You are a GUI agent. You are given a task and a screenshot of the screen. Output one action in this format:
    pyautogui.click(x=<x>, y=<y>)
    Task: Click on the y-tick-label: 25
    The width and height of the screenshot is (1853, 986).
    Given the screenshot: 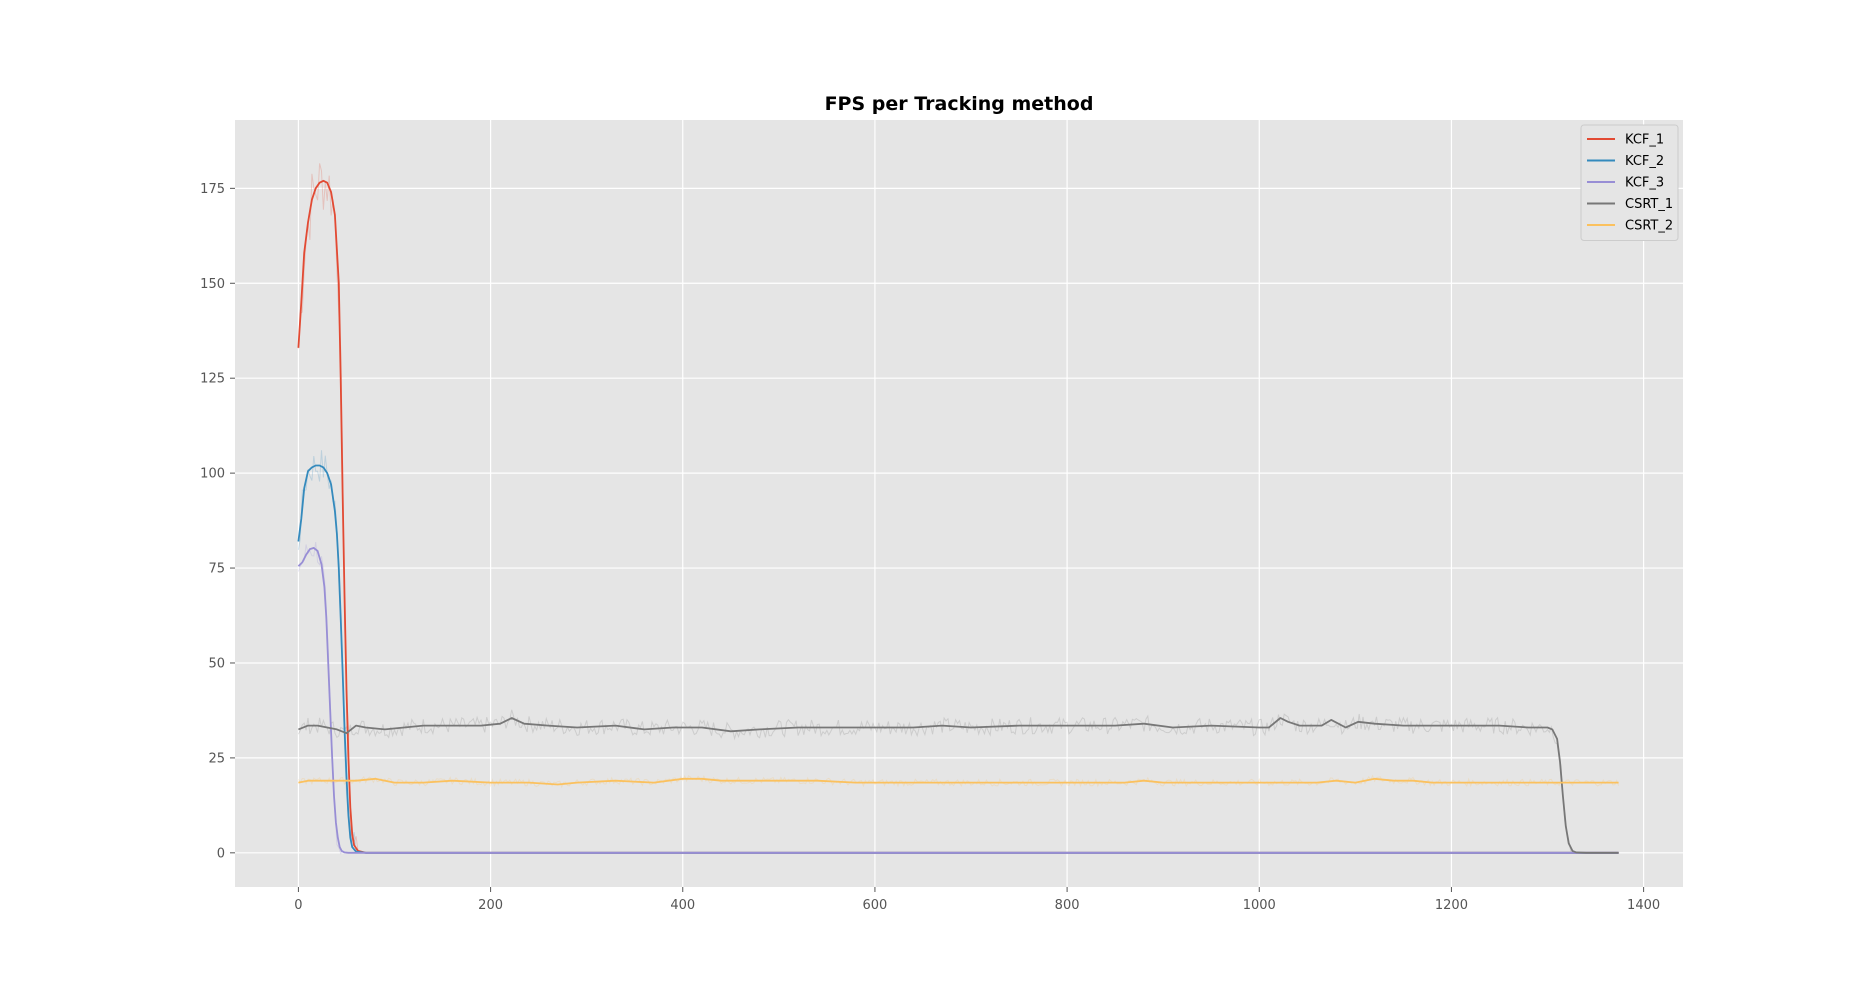 What is the action you would take?
    pyautogui.click(x=216, y=758)
    